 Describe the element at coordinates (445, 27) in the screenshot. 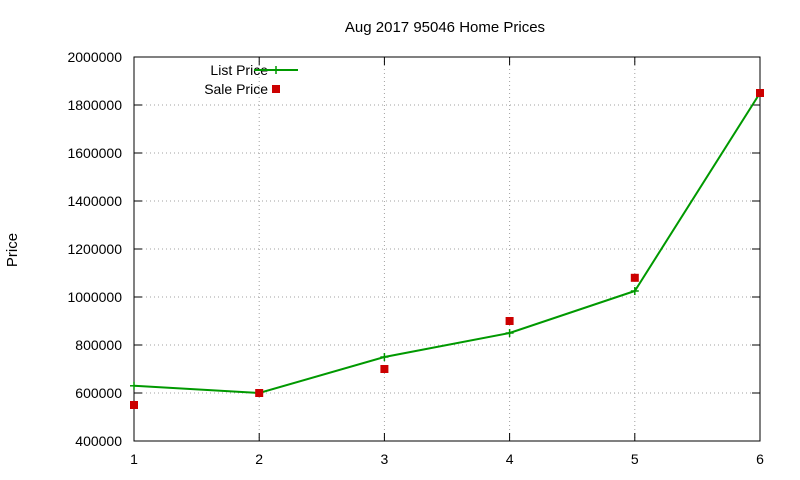

I see `chart-title: Aug 2017 95046 Home Prices` at that location.